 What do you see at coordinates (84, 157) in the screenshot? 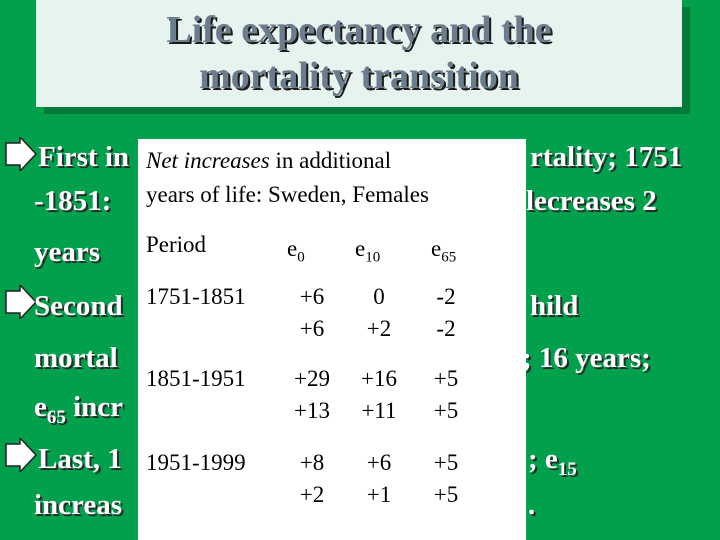
I see `bullet-1-line-1-left: First in` at bounding box center [84, 157].